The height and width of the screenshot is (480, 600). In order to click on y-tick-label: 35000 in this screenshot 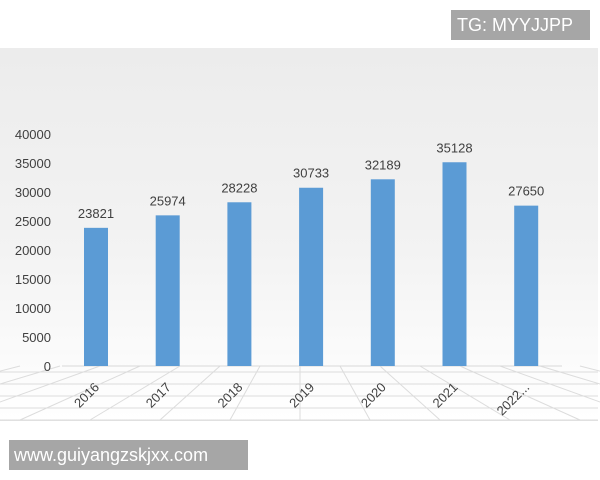, I will do `click(33, 163)`.